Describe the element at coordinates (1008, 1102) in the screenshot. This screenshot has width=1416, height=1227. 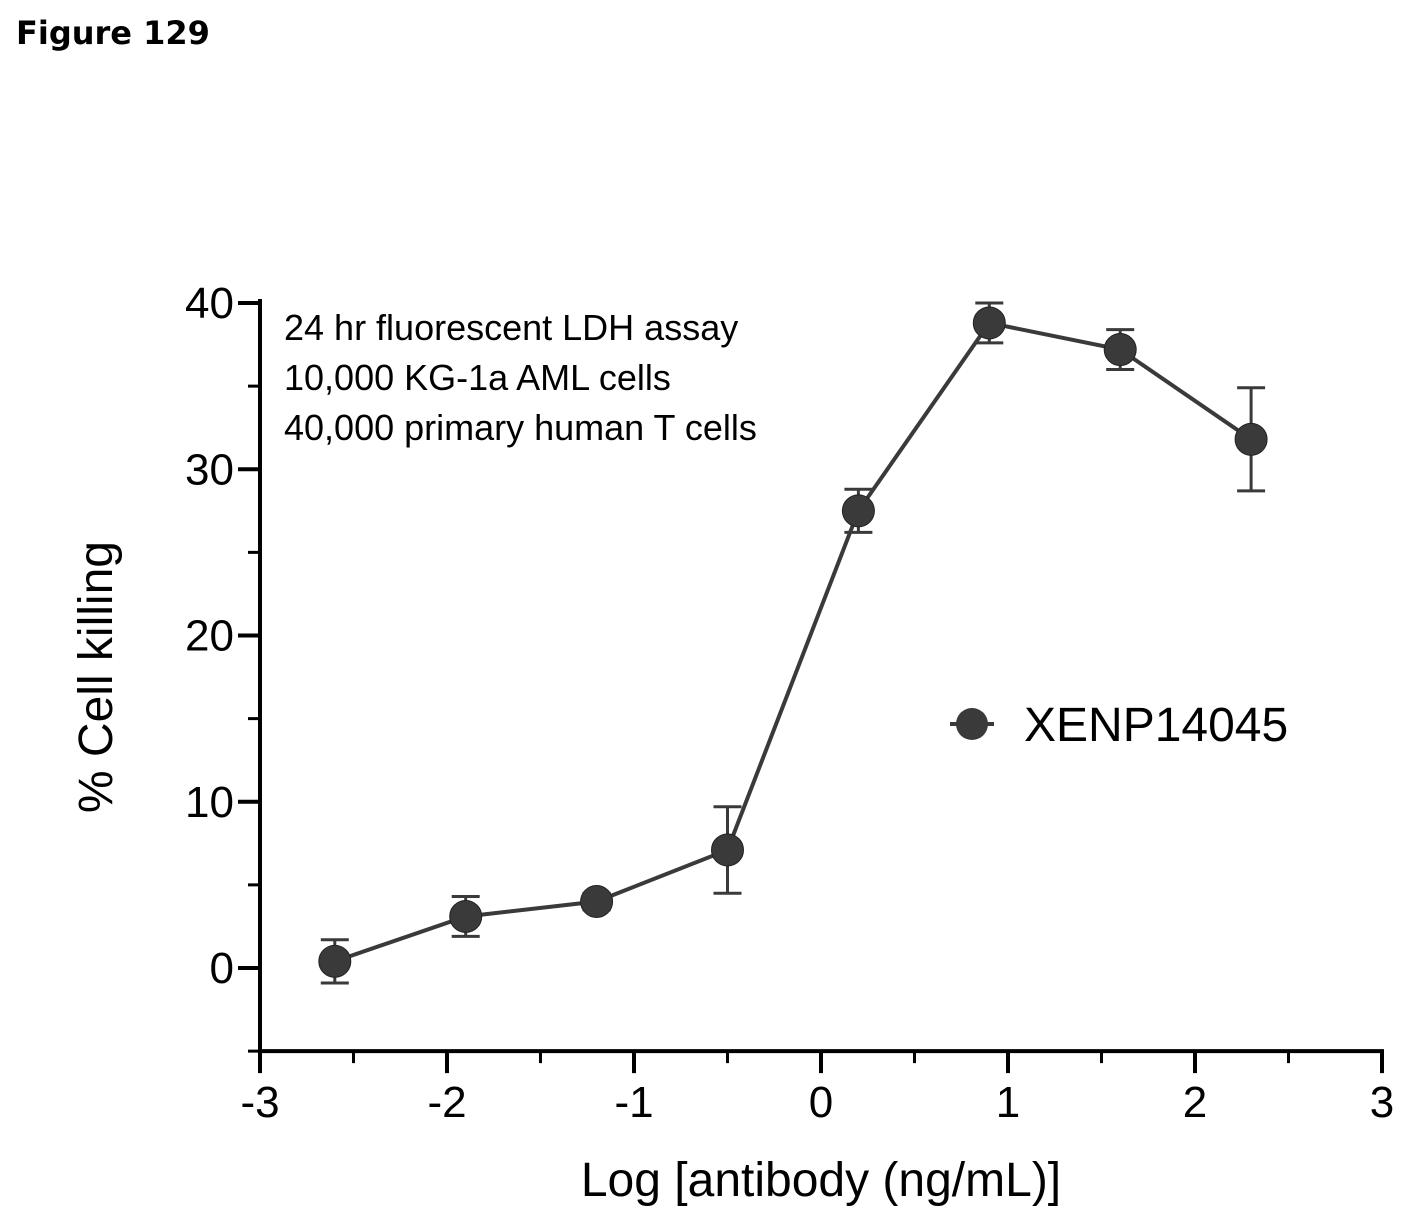
I see `x-tick-label: 1` at that location.